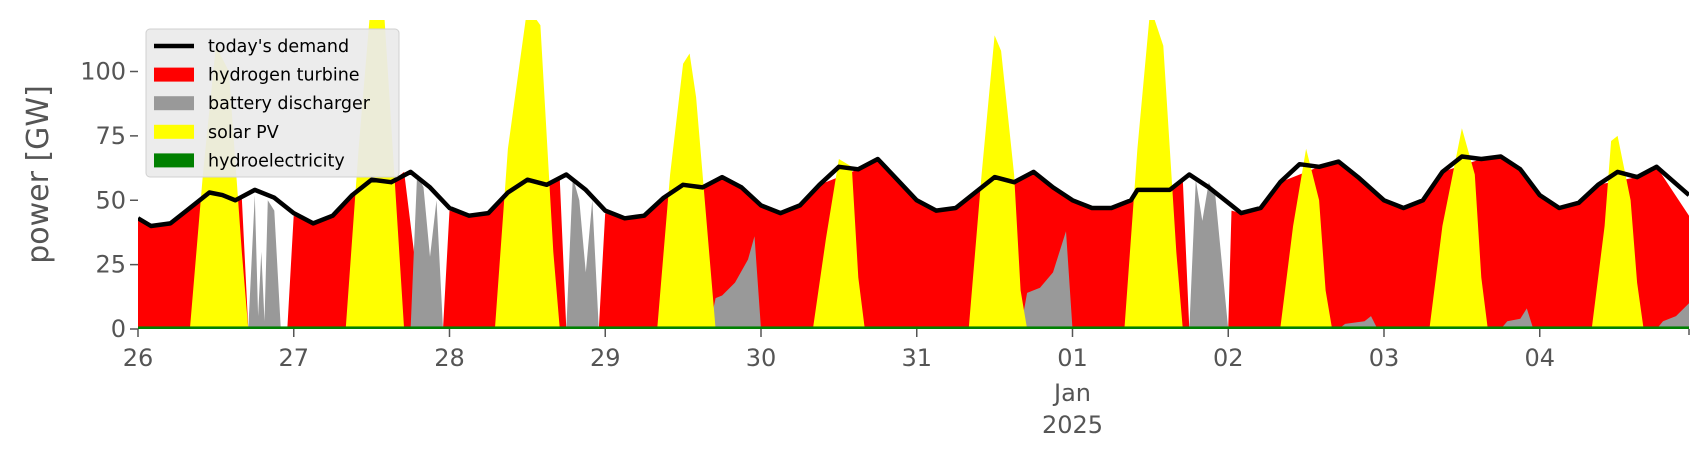  Describe the element at coordinates (449, 358) in the screenshot. I see `x-tick-label: 28` at that location.